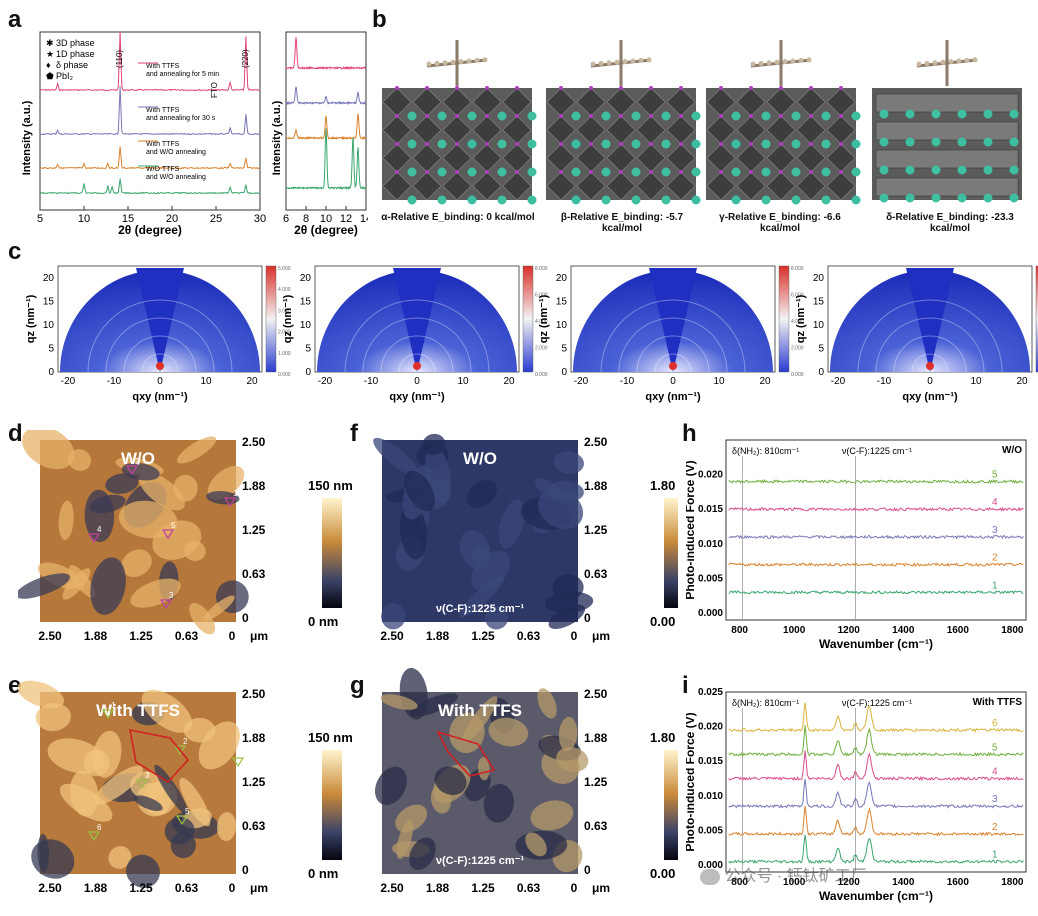 The image size is (1038, 916). Describe the element at coordinates (651, 186) in the screenshot. I see `octahedron` at that location.